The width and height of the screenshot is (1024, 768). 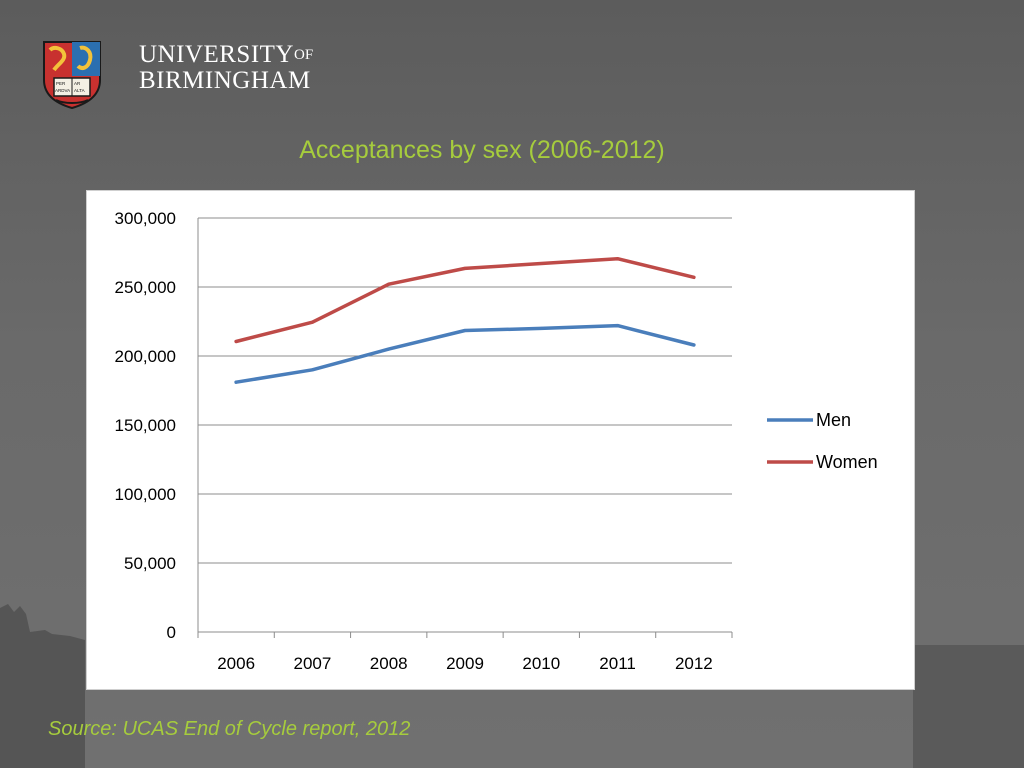 I want to click on x-tick-label-2012: 2012, so click(x=694, y=663).